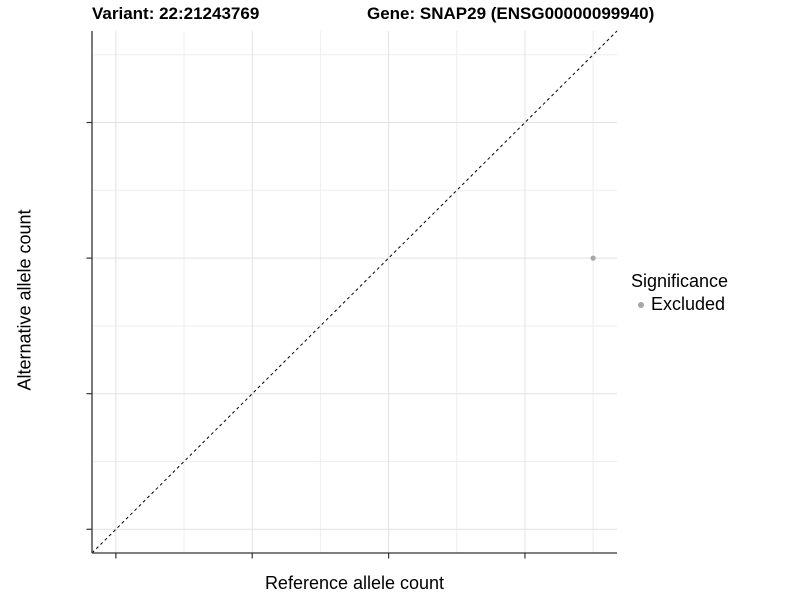  I want to click on data-point, so click(593, 258).